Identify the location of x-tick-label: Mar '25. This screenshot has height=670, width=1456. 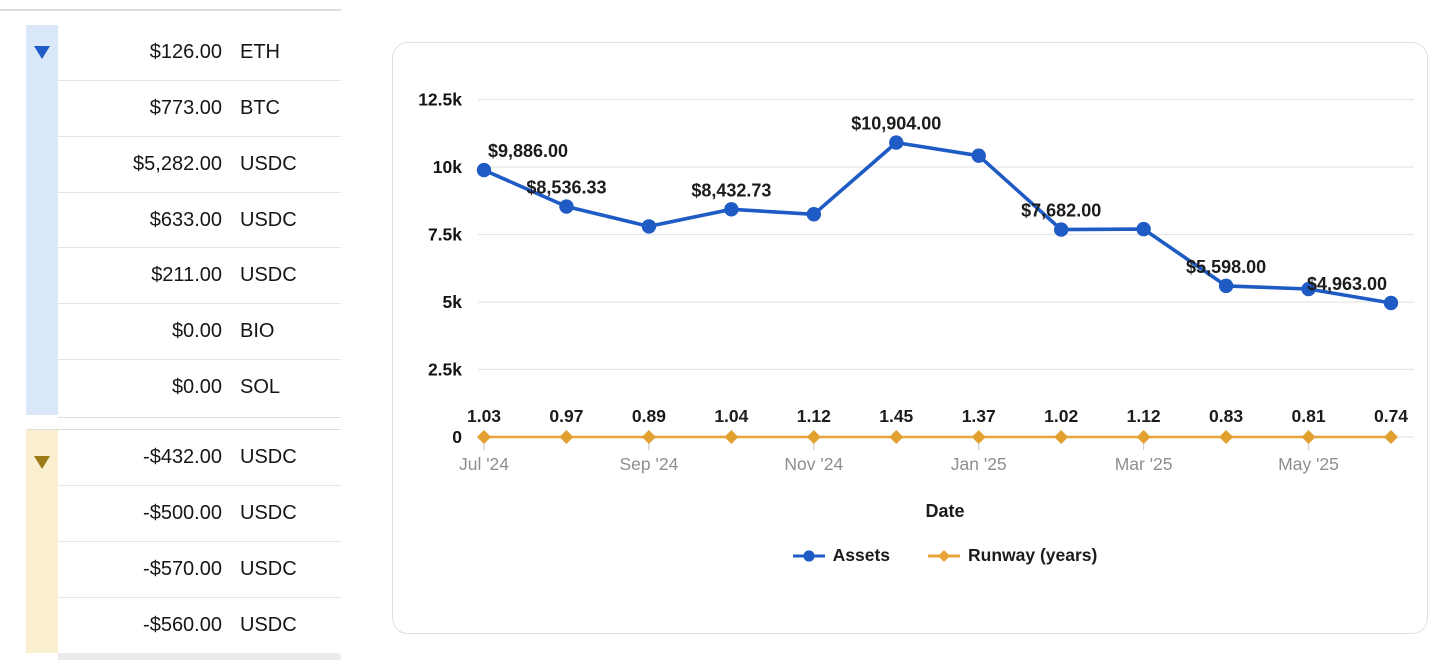
(1144, 464).